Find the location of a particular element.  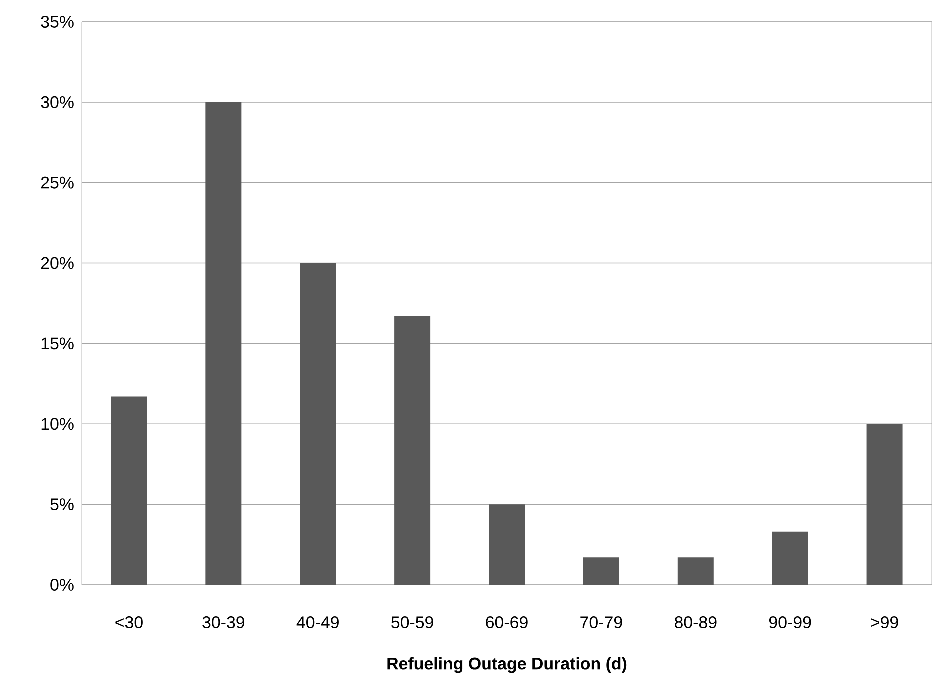

x-tick-label: 30-39 is located at coordinates (223, 622).